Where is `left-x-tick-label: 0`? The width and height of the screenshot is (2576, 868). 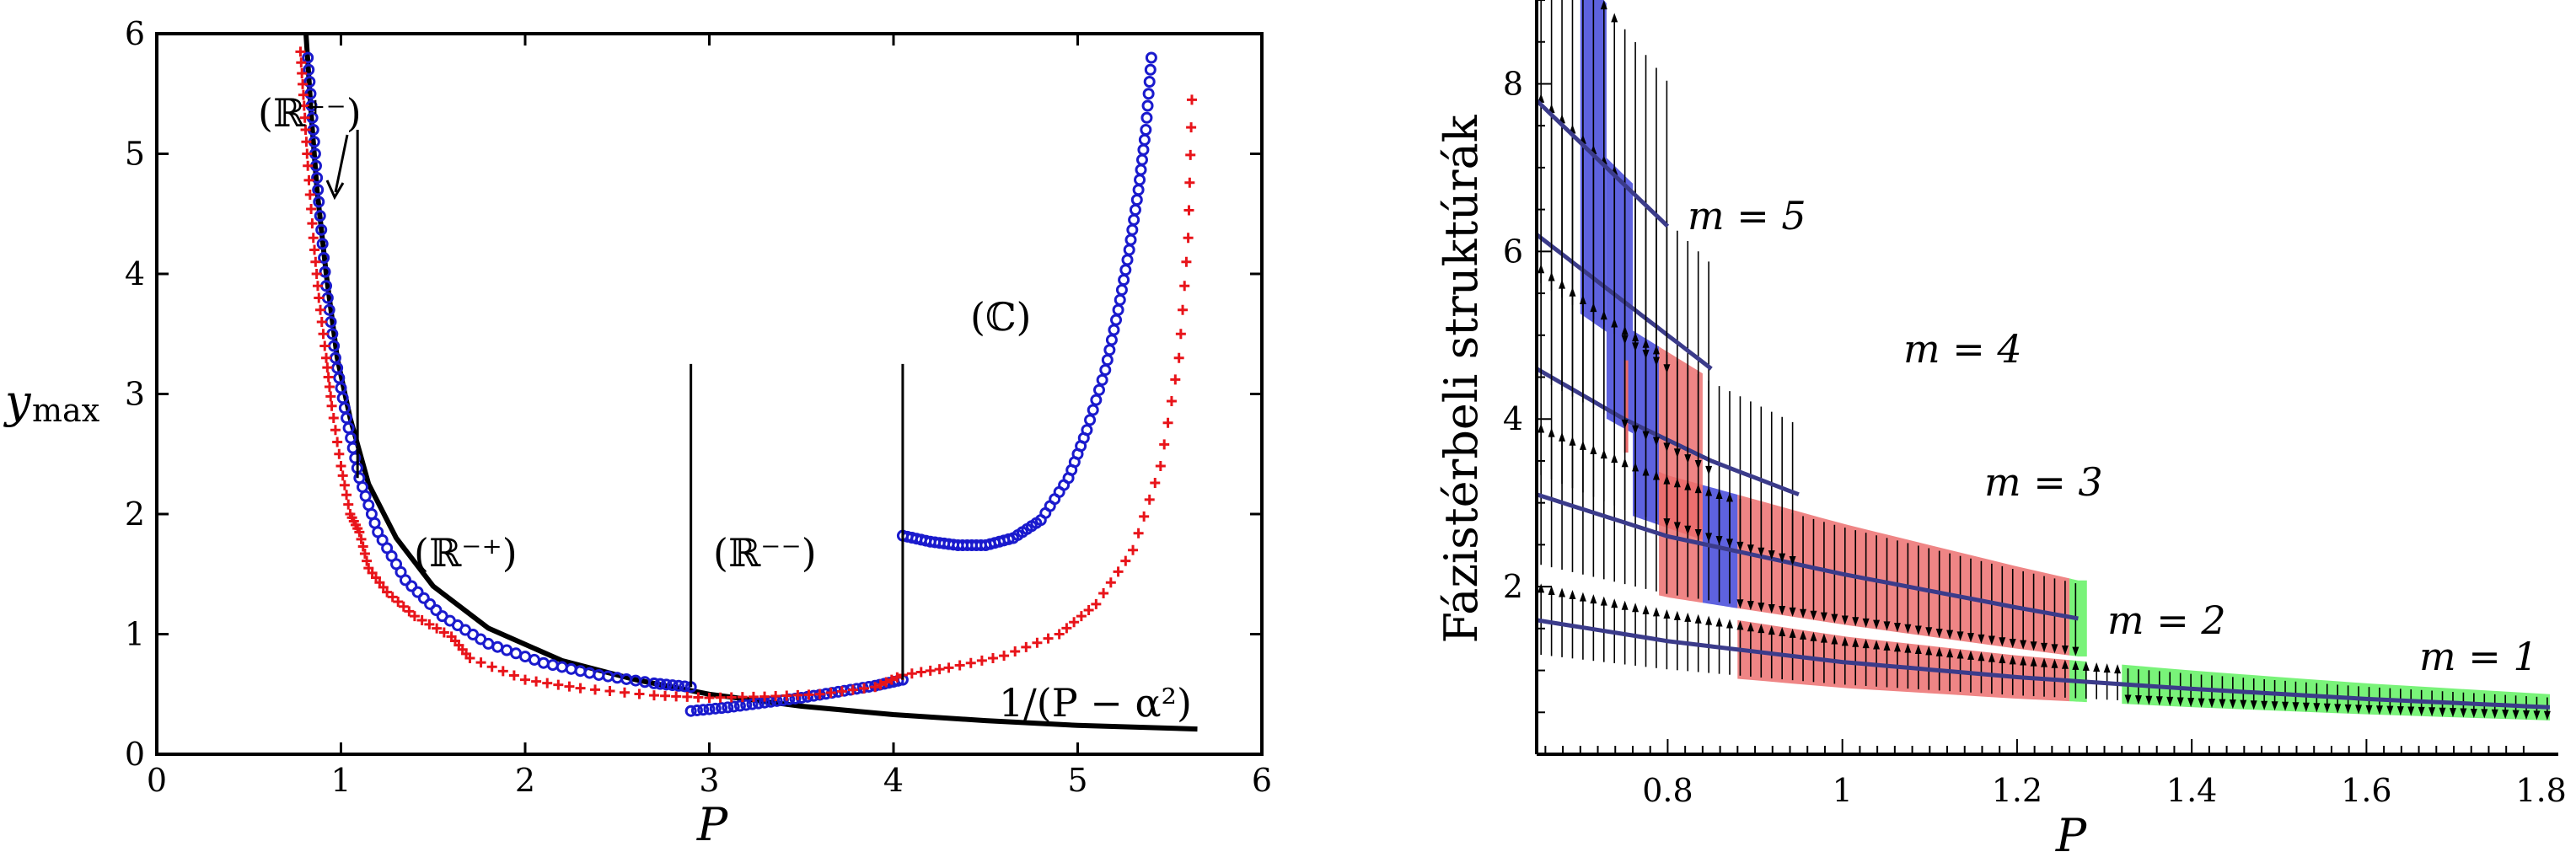 left-x-tick-label: 0 is located at coordinates (157, 780).